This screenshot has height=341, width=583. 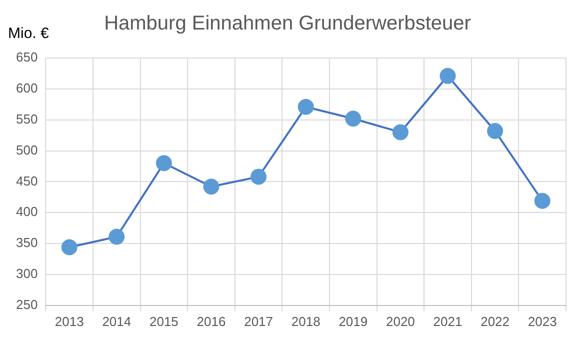 I want to click on y-tick-label: 450, so click(x=27, y=180).